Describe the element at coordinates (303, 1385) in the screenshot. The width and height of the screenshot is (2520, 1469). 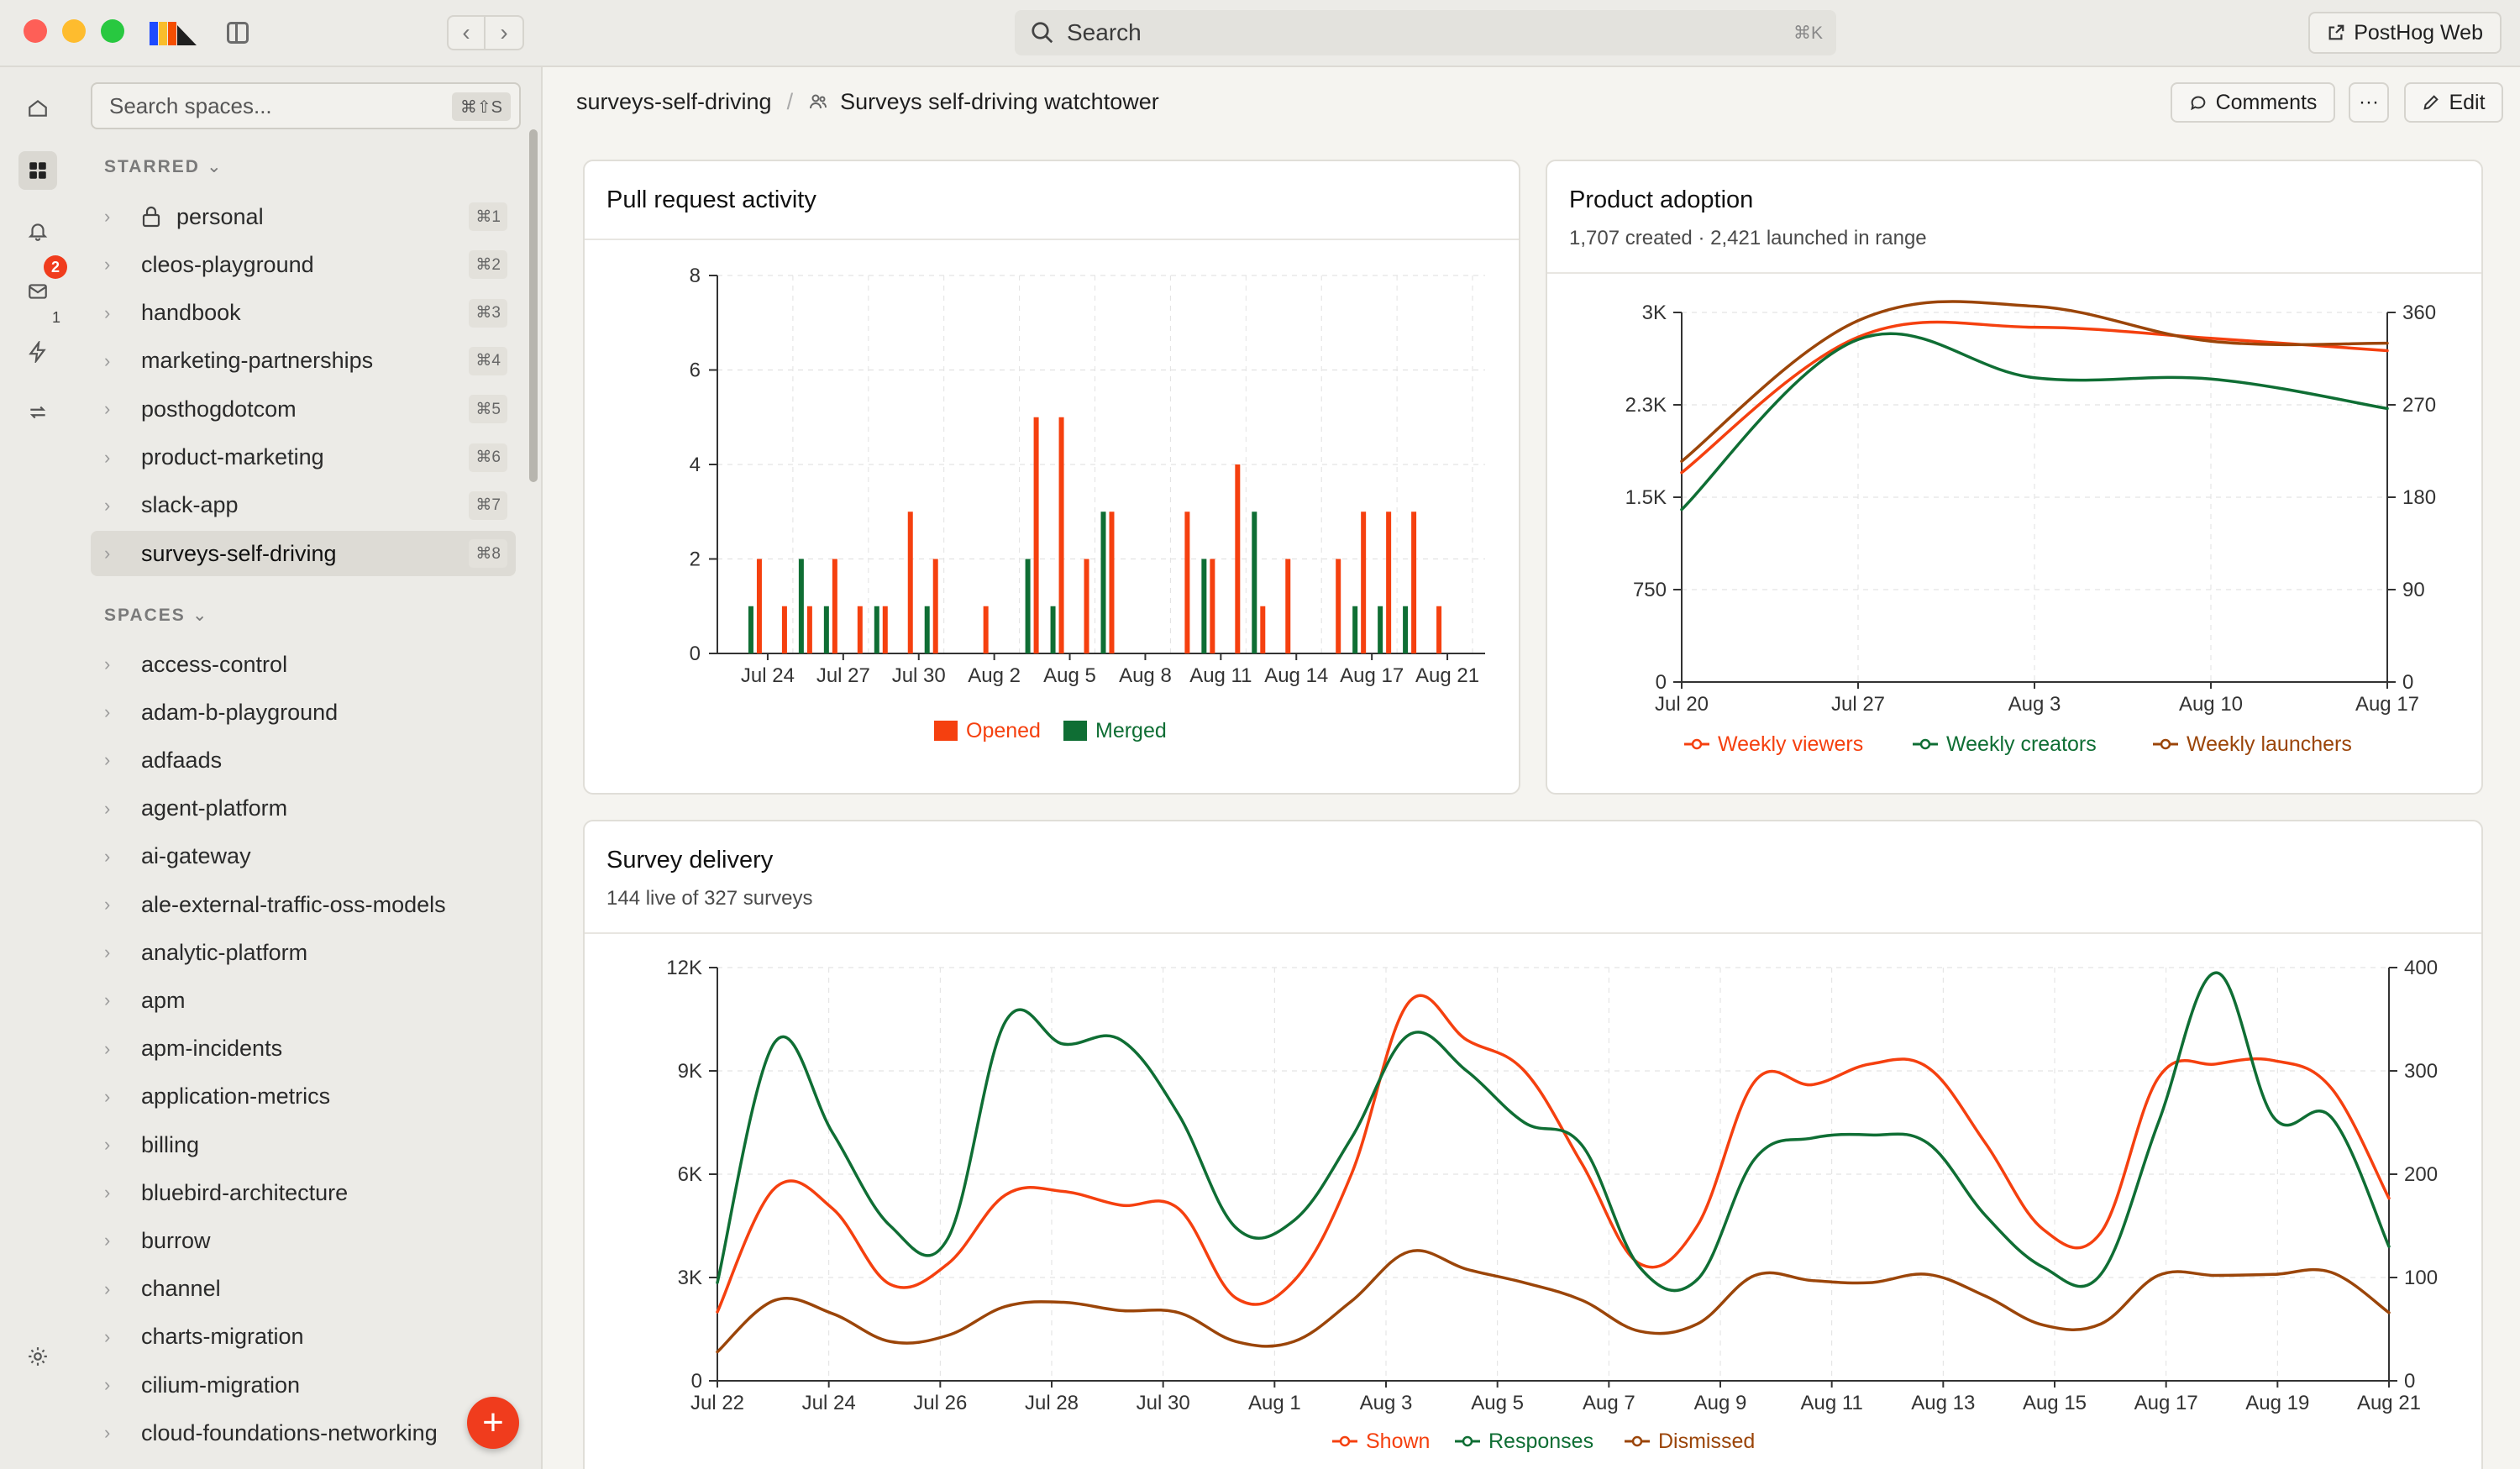
I see `sidebar-item-cilium-migration: › cilium-migration` at that location.